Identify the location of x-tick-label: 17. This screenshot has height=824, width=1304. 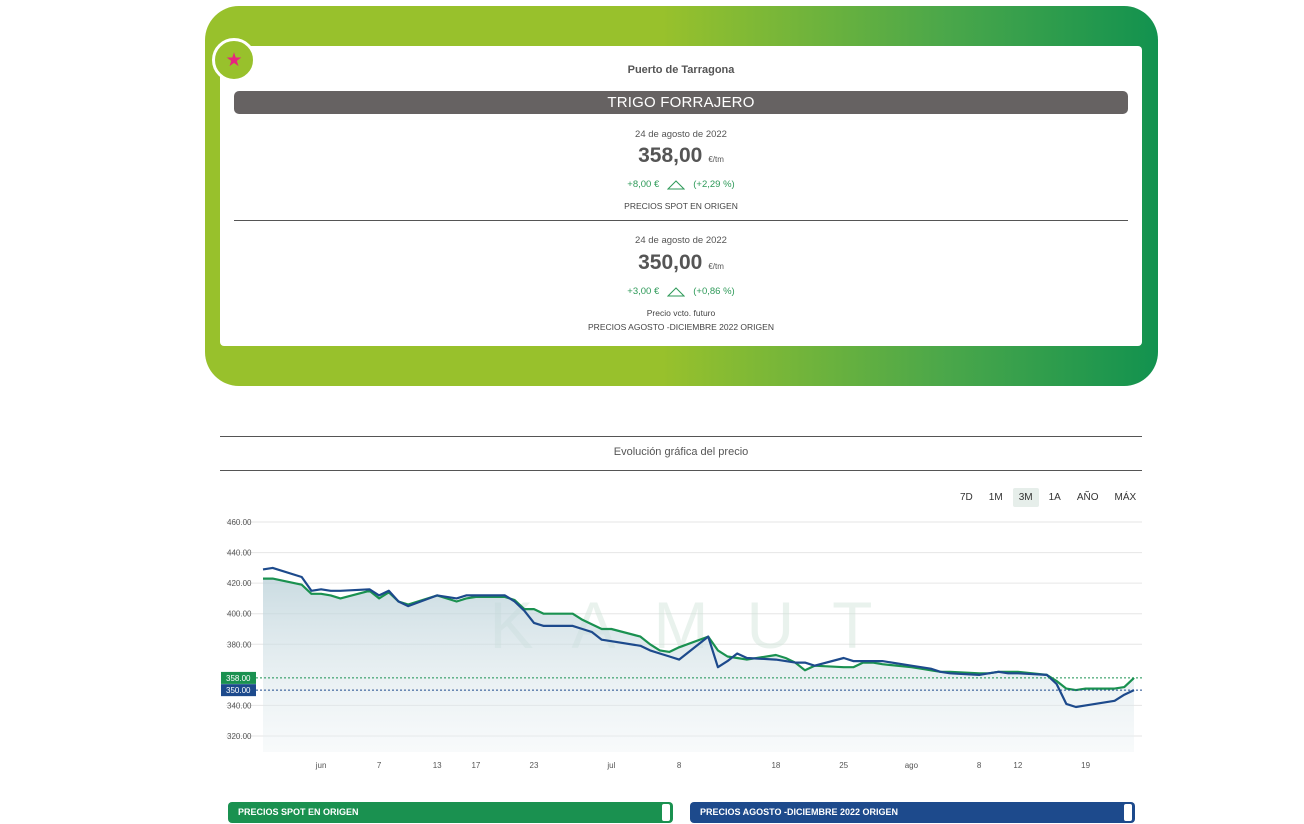
(475, 765).